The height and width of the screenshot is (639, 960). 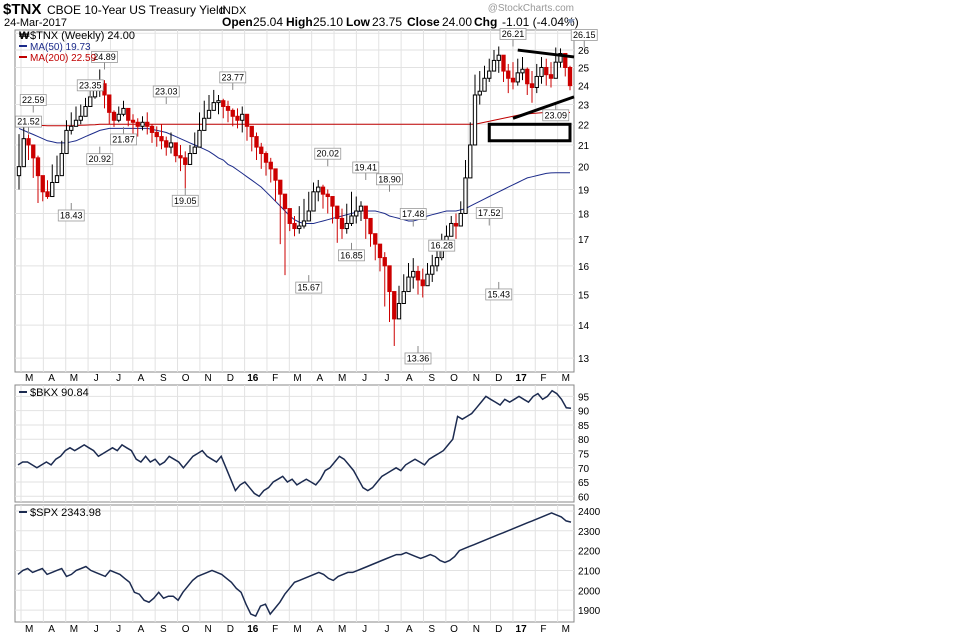 I want to click on close-label: Close, so click(x=423, y=22).